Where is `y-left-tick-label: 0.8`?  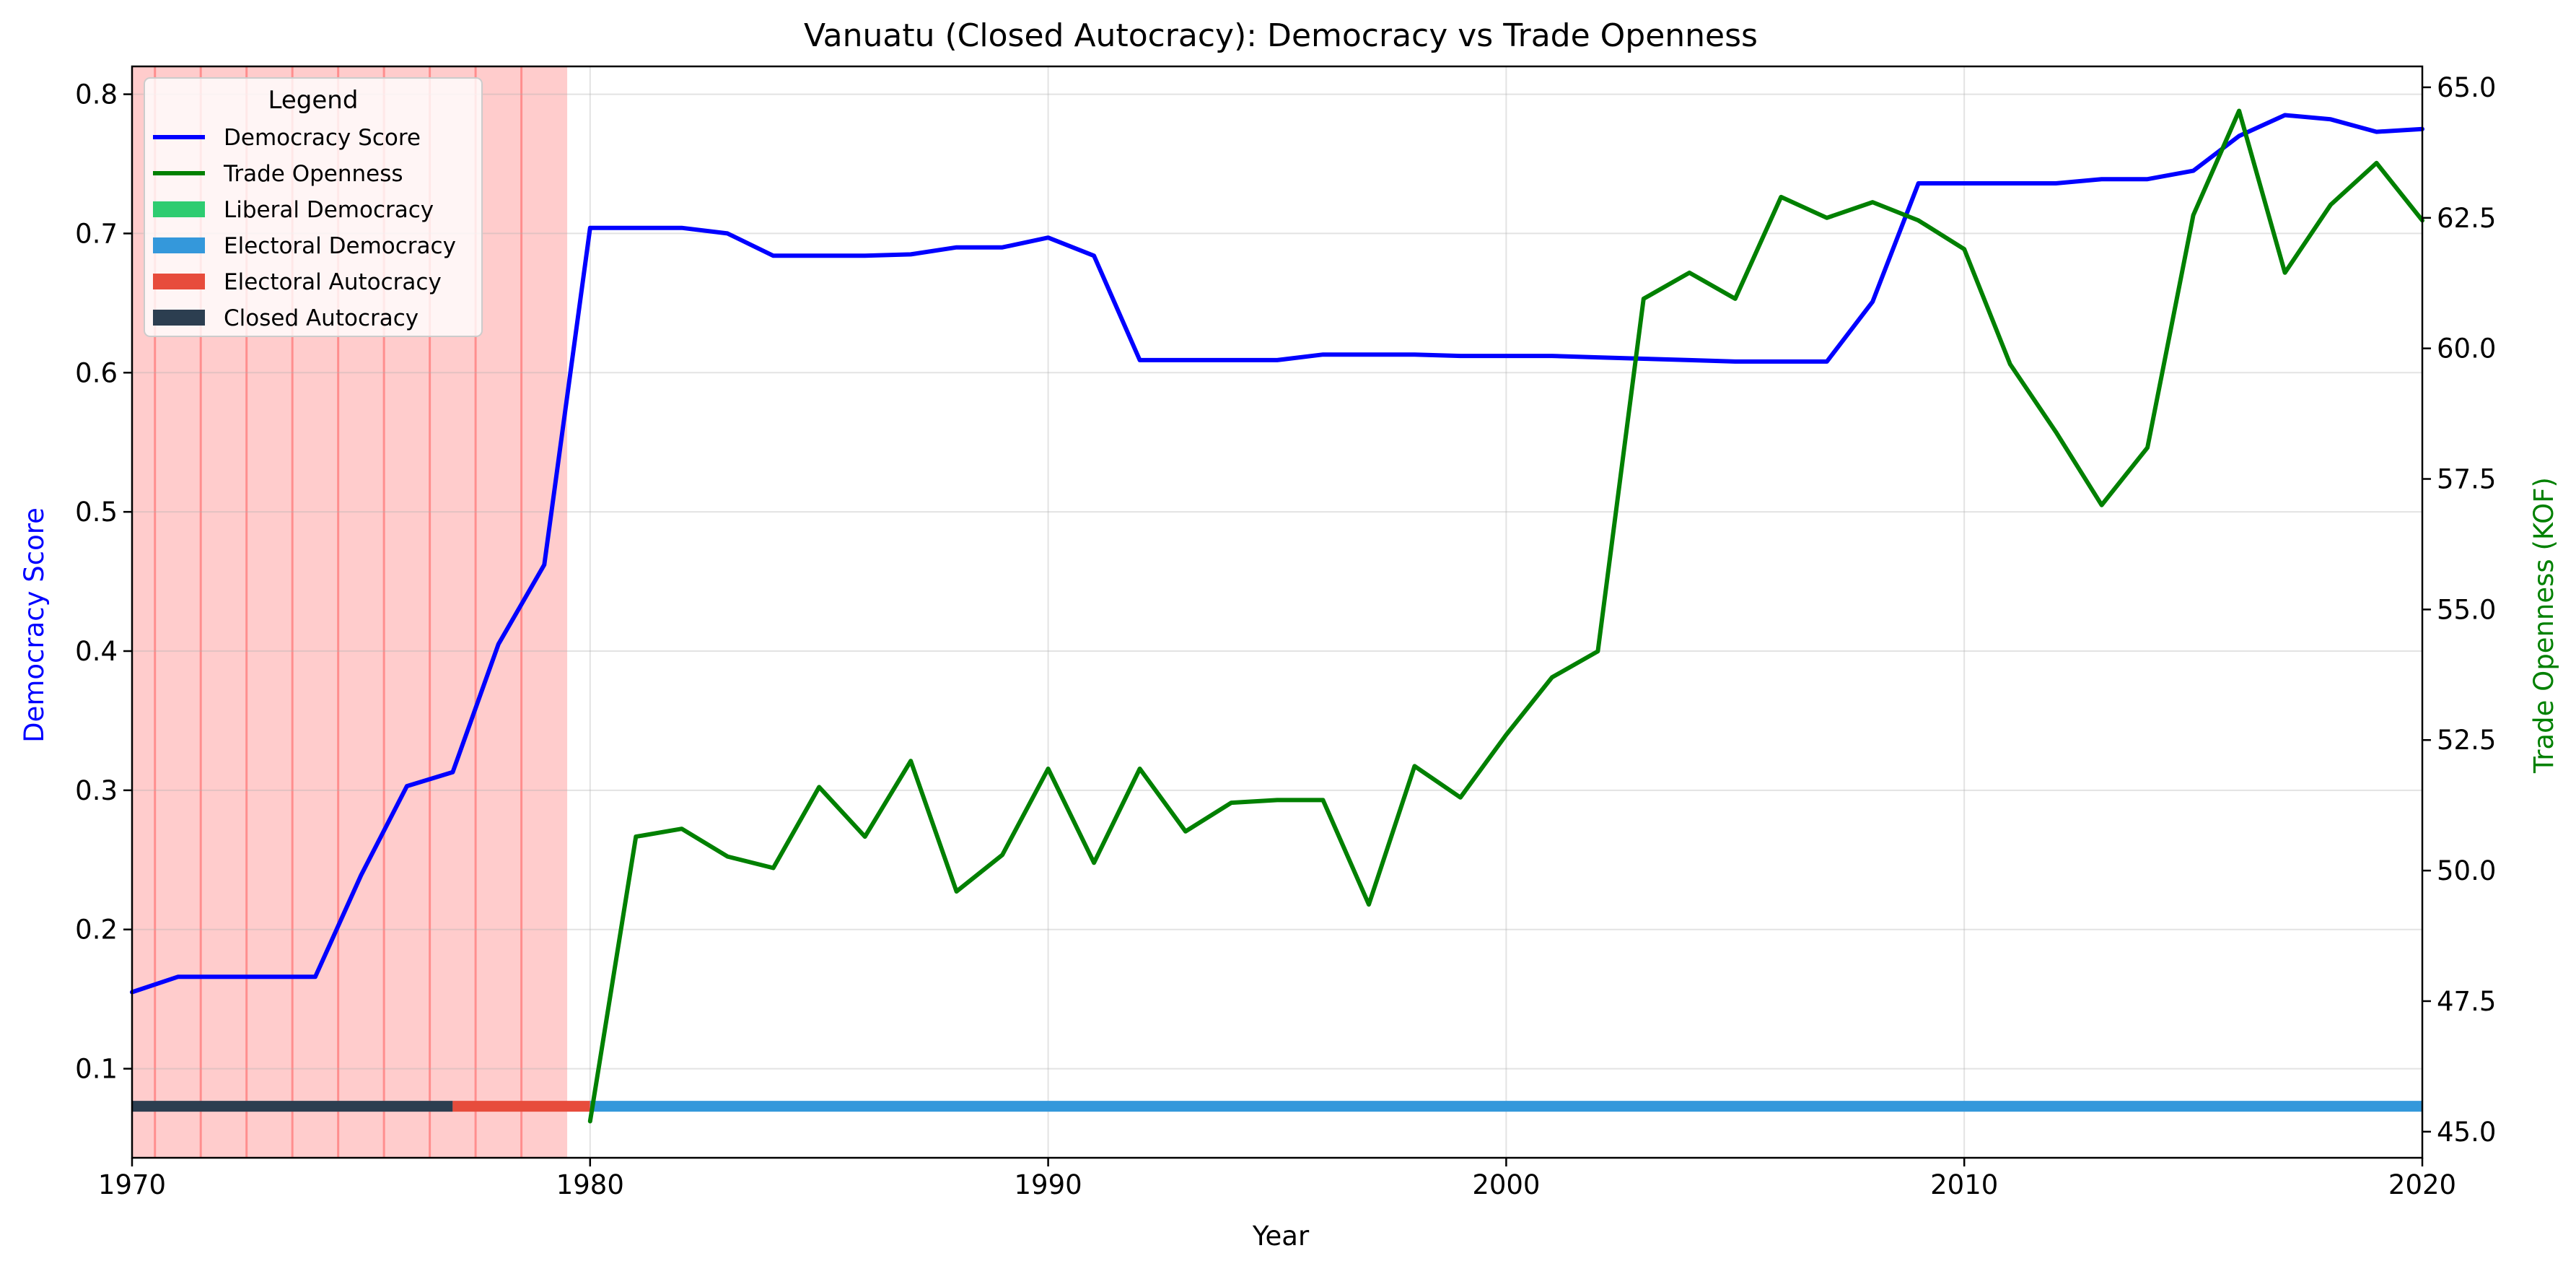
y-left-tick-label: 0.8 is located at coordinates (97, 94).